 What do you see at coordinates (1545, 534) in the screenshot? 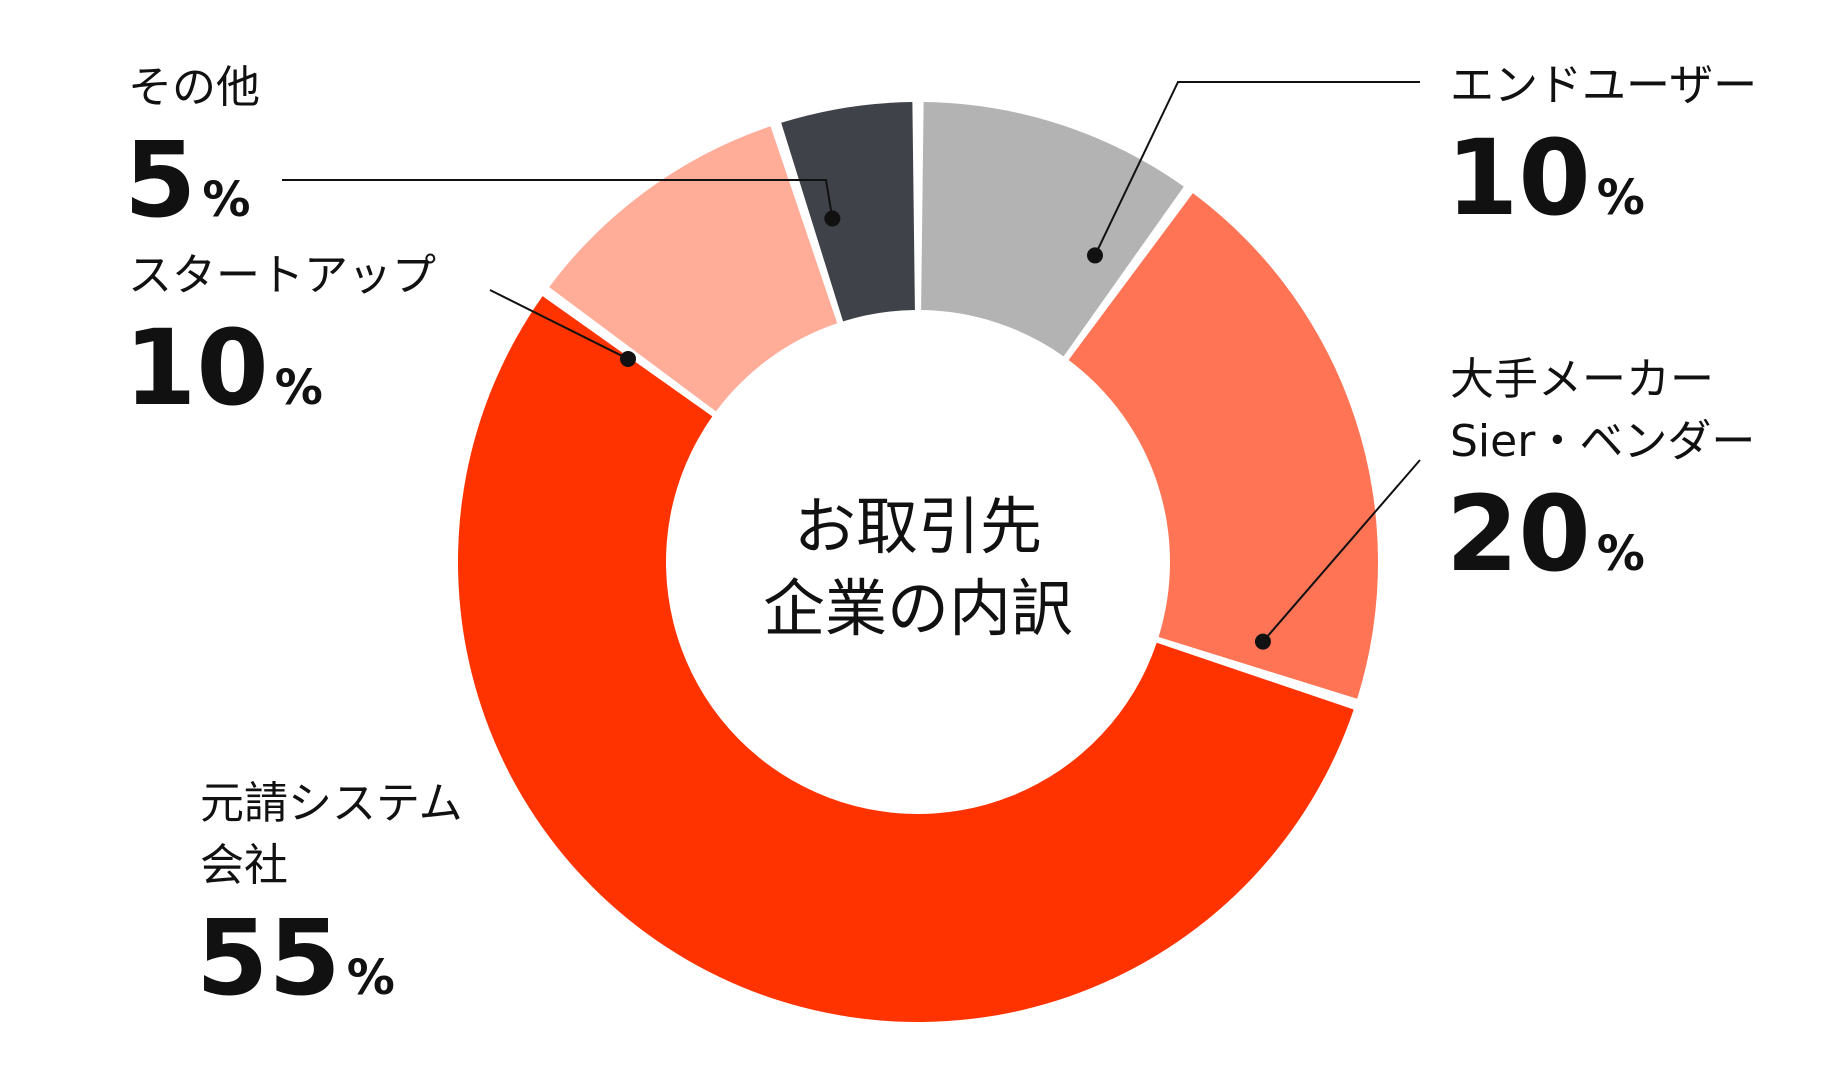
I see `slice-value-major-maker: 20%` at bounding box center [1545, 534].